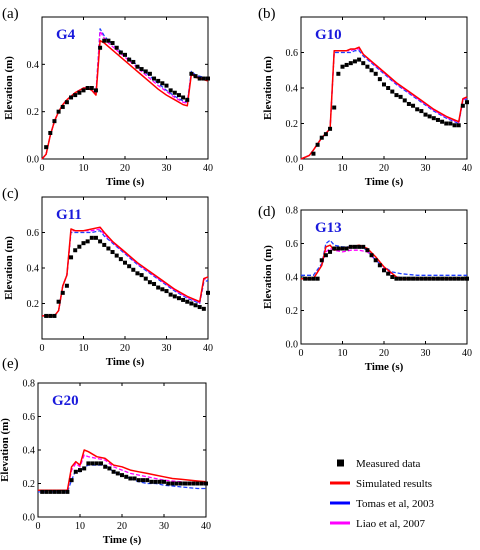  What do you see at coordinates (10, 14) in the screenshot?
I see `panel-label: (a)` at bounding box center [10, 14].